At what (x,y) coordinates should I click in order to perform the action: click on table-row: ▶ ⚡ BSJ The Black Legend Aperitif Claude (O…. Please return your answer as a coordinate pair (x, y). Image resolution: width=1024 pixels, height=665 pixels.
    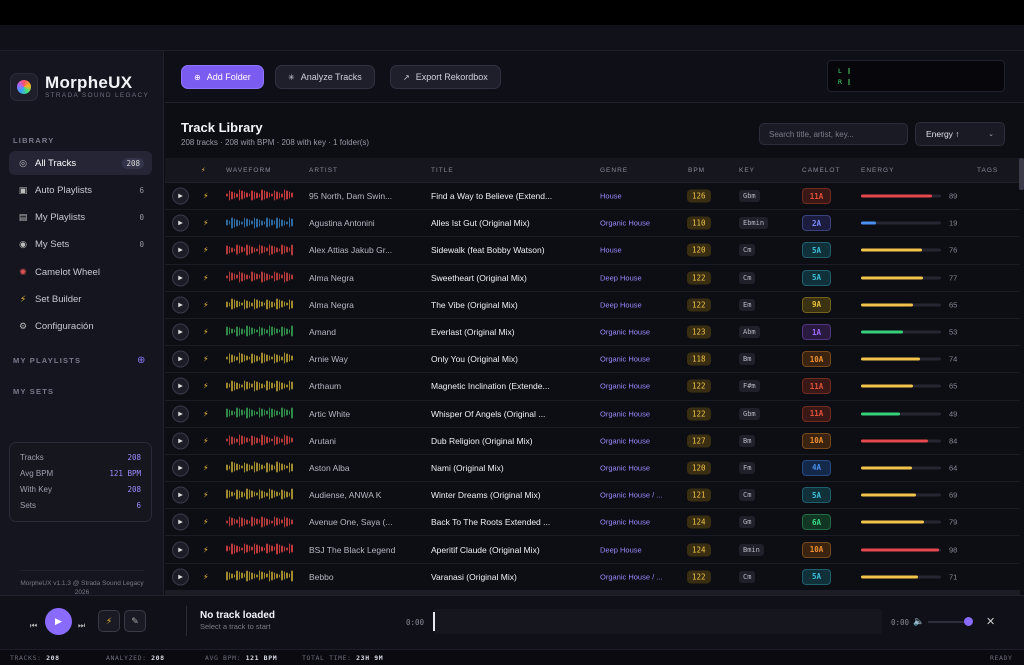
    Looking at the image, I should click on (592, 550).